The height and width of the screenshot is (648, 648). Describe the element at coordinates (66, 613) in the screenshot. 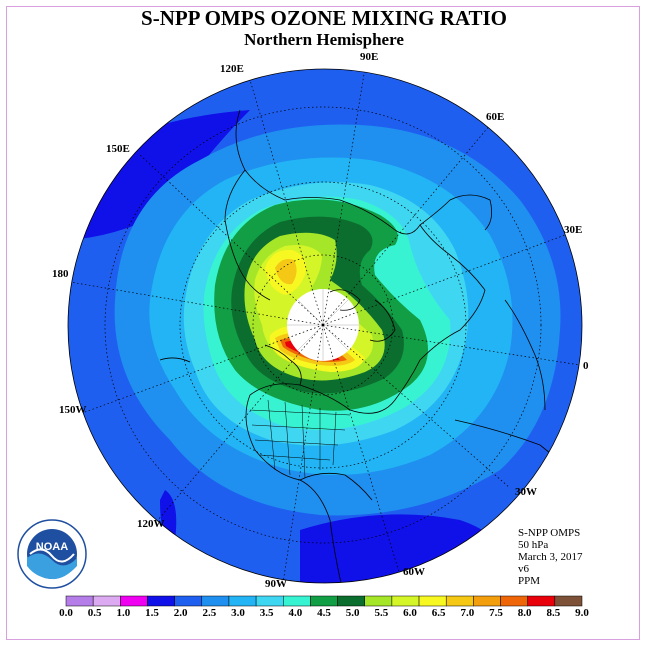

I see `colorbar-label: 0.0` at that location.